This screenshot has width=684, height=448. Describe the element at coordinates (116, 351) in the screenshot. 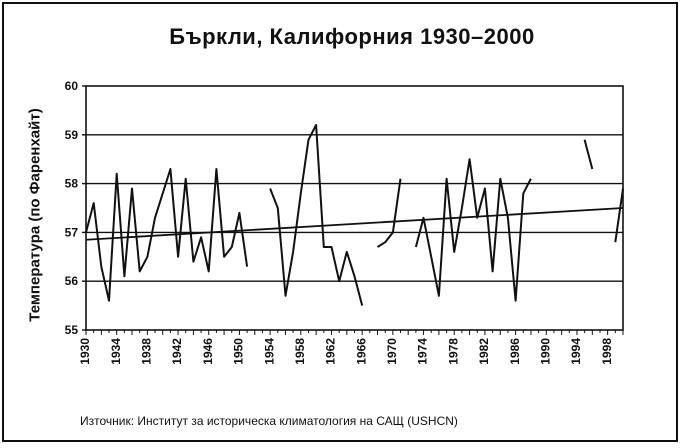

I see `x-tick-label-1934: 1934` at that location.